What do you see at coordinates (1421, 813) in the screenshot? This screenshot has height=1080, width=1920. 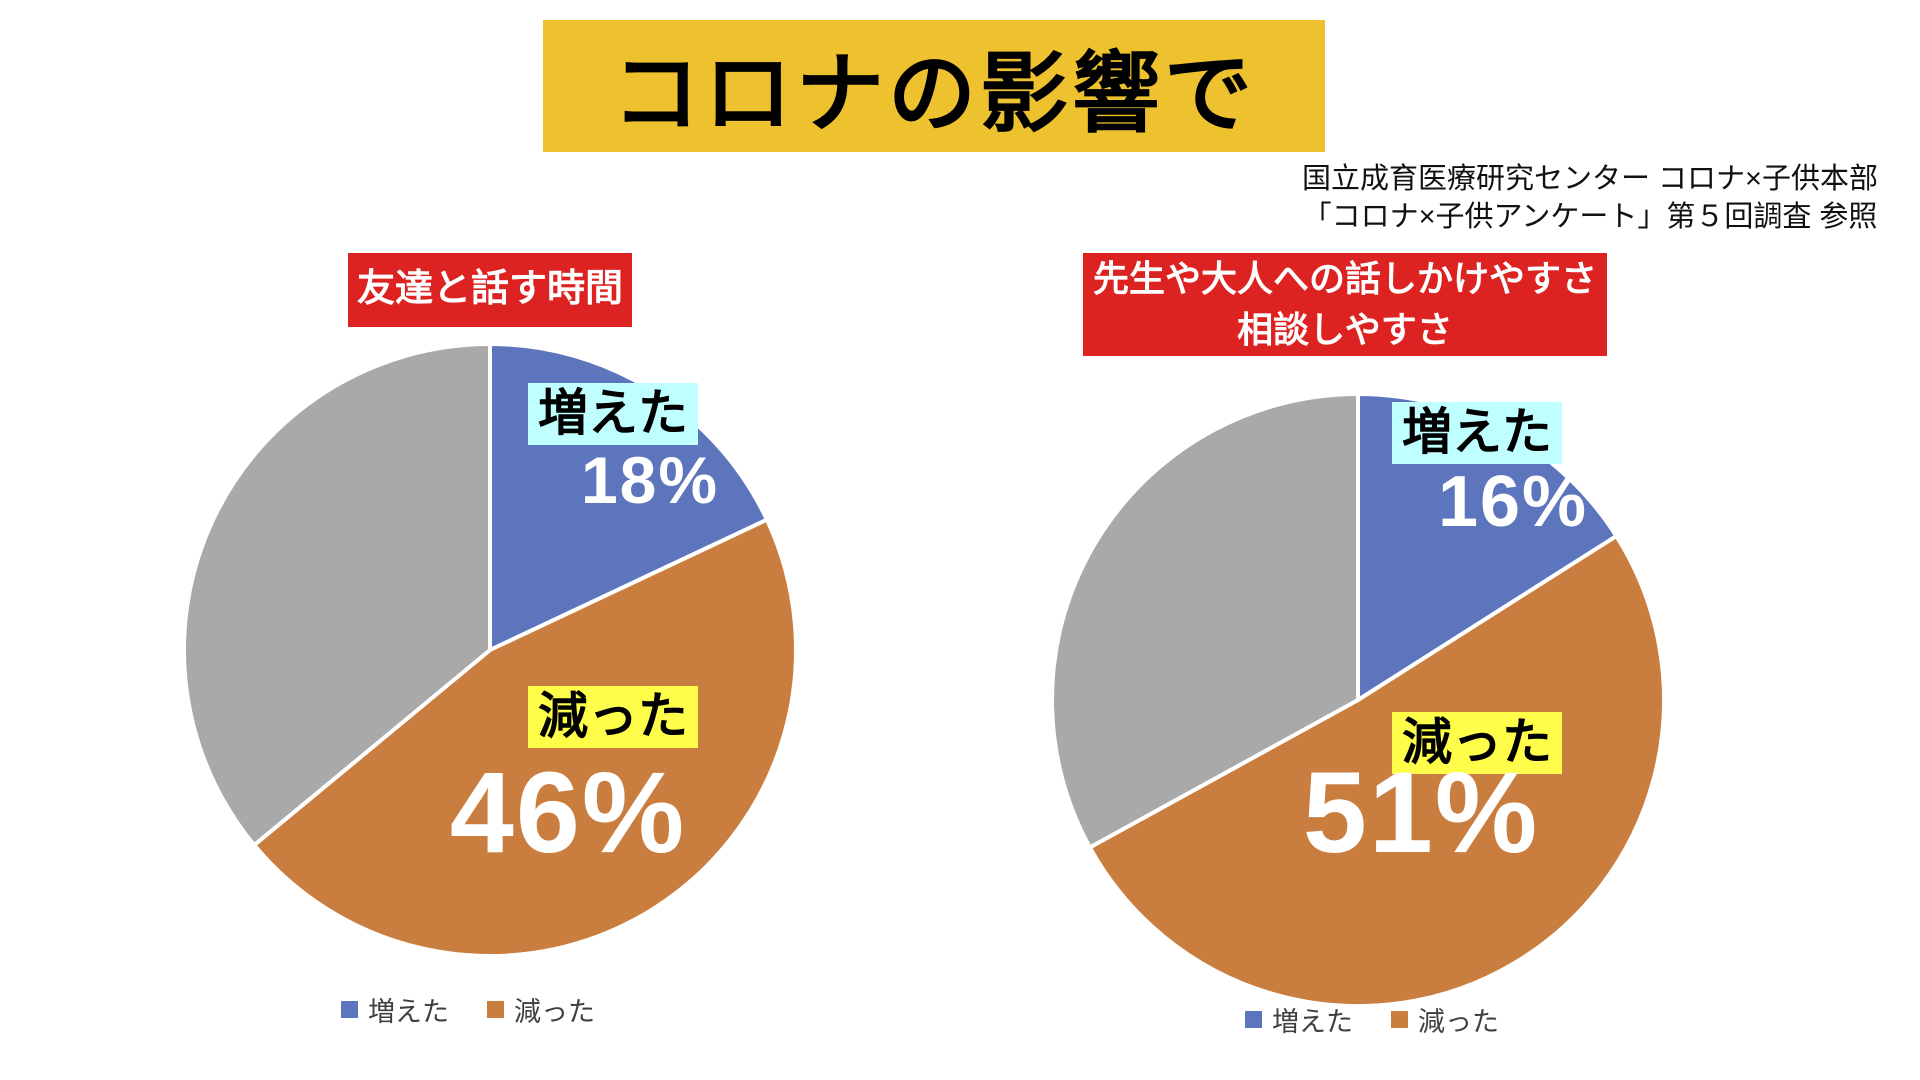 I see `slice-value-decreased: 51%` at bounding box center [1421, 813].